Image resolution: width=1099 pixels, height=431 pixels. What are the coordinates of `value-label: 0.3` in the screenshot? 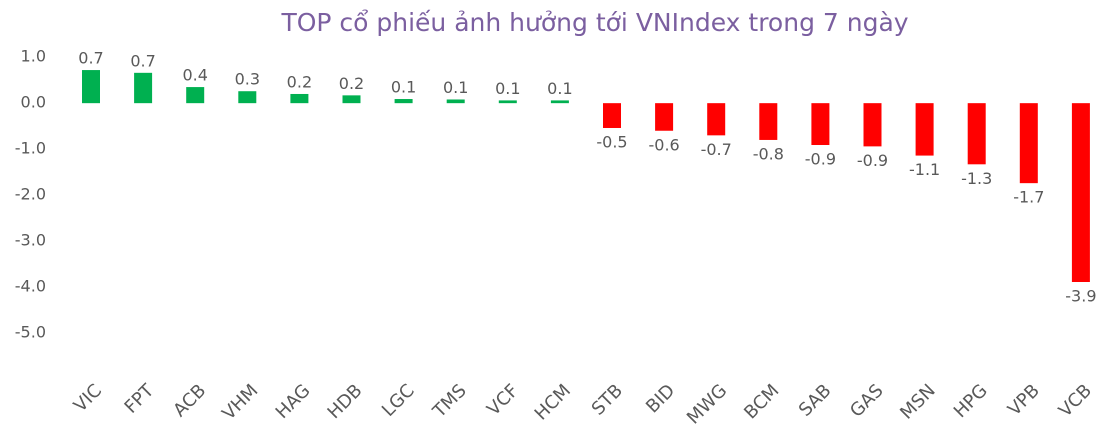 It's located at (247, 79).